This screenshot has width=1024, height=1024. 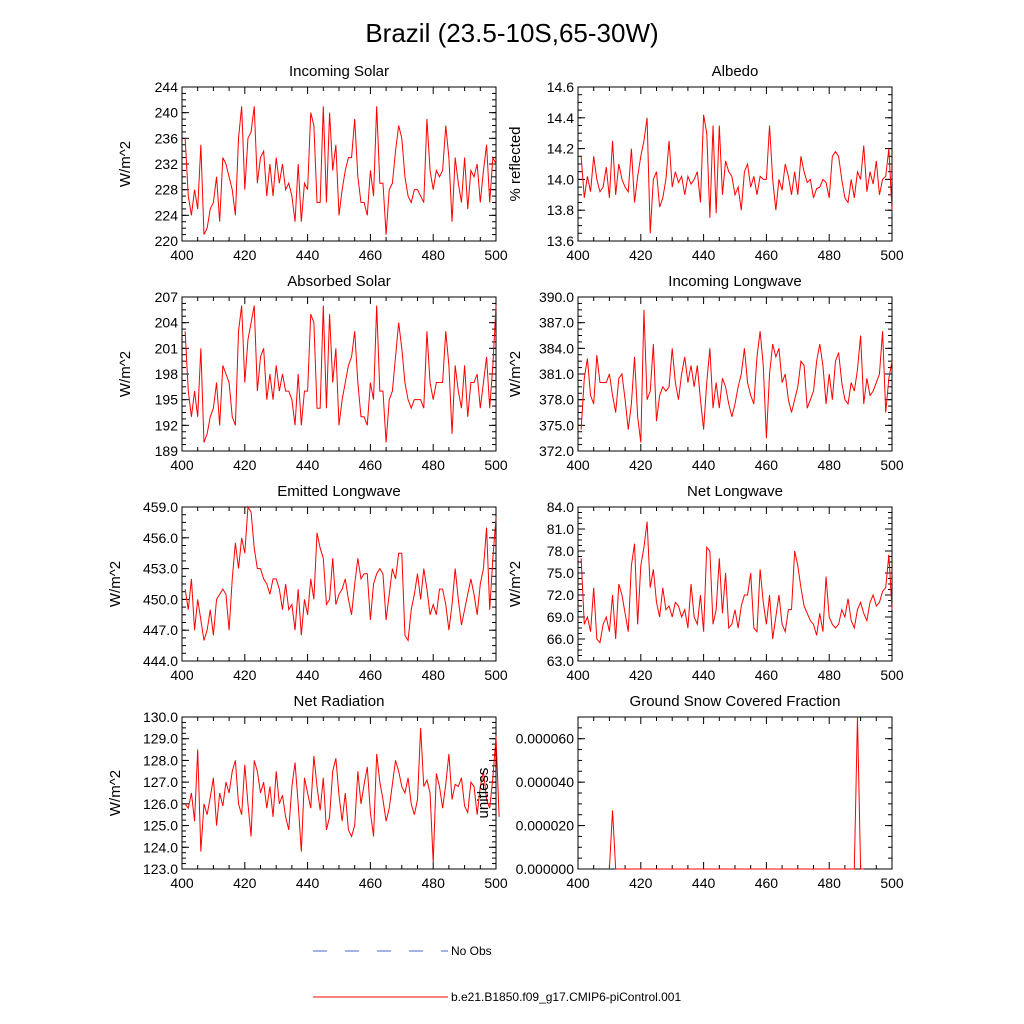 What do you see at coordinates (338, 281) in the screenshot?
I see `panel-title: Absorbed Solar` at bounding box center [338, 281].